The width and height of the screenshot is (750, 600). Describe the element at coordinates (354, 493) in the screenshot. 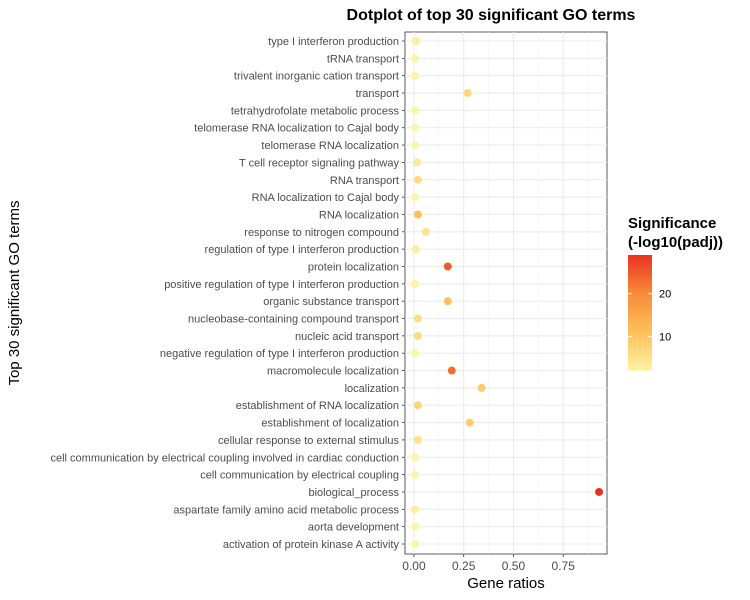

I see `y-term-label: biological_process` at that location.